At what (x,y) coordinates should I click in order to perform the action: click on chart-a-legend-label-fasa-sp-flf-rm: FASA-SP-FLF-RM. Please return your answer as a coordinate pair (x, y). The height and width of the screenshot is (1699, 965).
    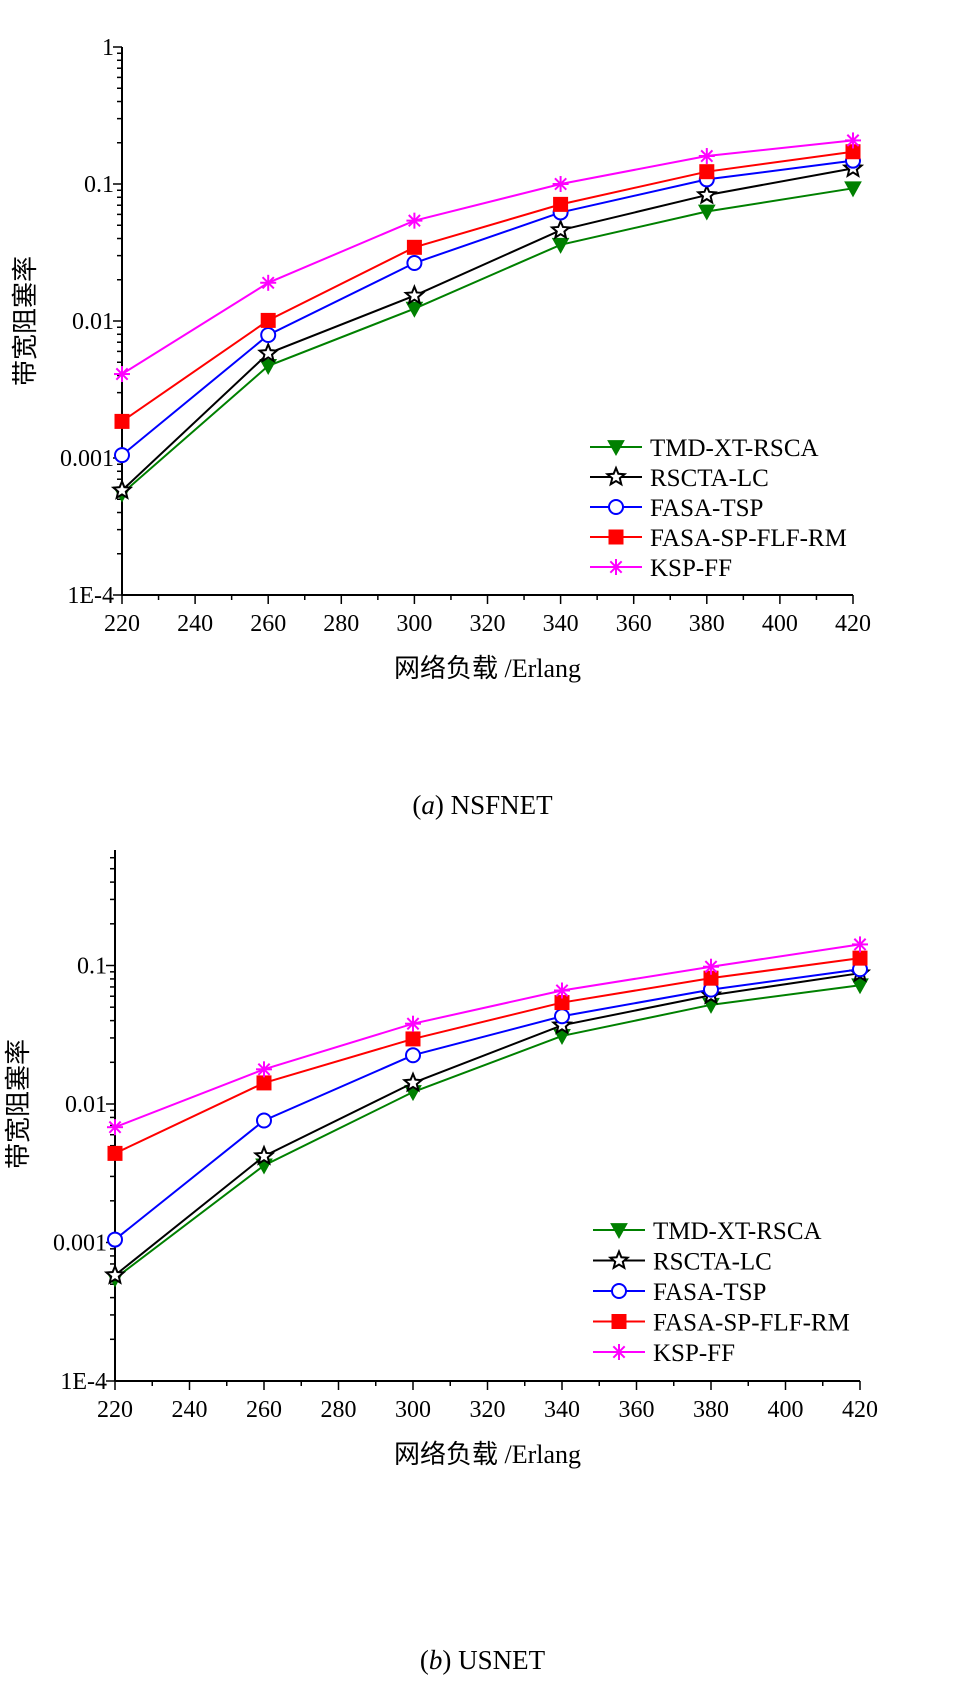
    Looking at the image, I should click on (748, 538).